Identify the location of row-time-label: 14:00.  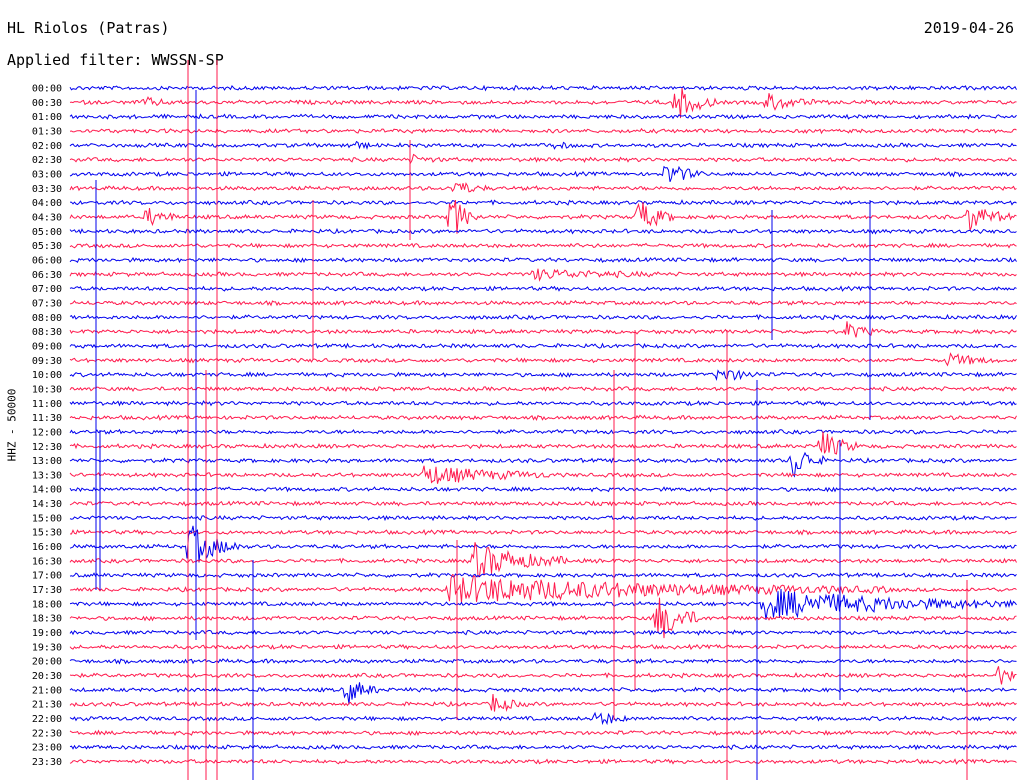
(47, 490).